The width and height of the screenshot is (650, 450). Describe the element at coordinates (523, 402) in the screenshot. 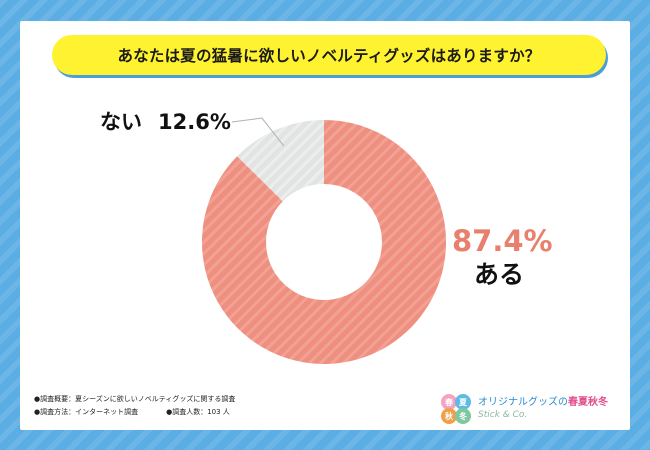

I see `brand-name-main: オリジナルグッズの` at that location.